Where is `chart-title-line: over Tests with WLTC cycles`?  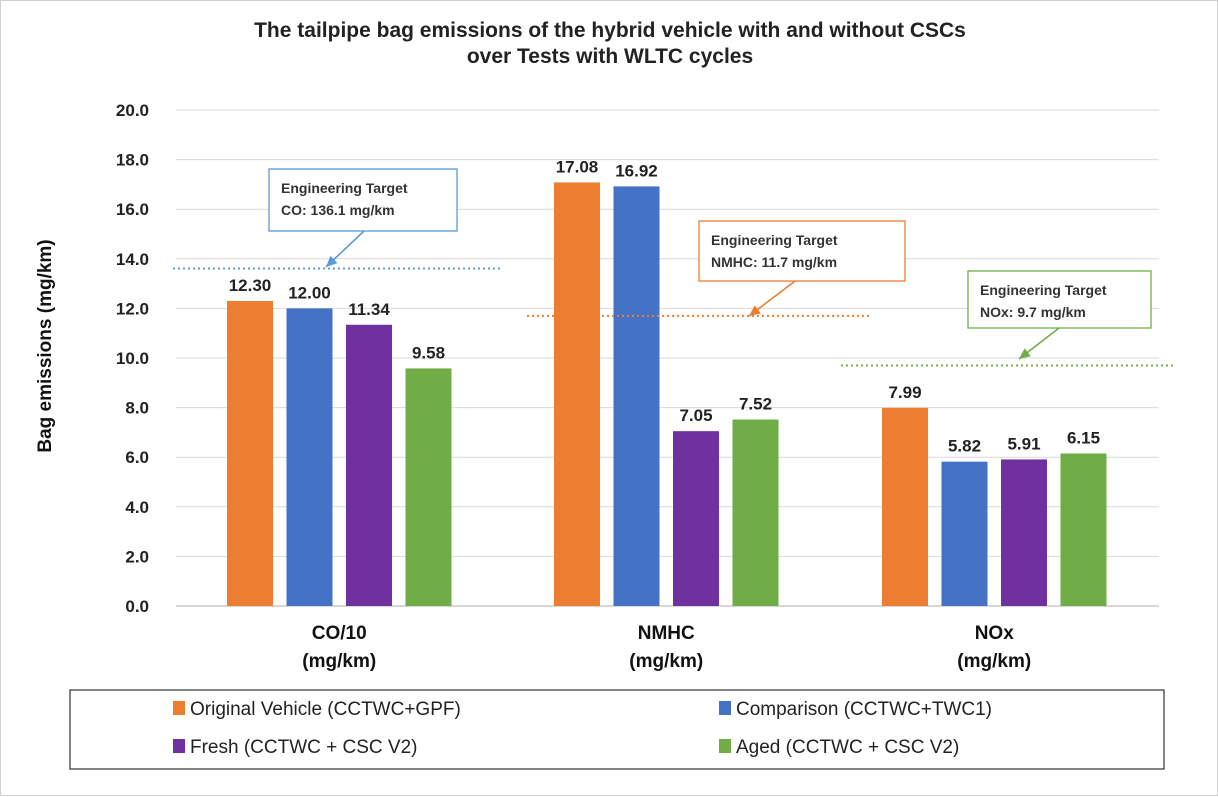
chart-title-line: over Tests with WLTC cycles is located at coordinates (610, 56).